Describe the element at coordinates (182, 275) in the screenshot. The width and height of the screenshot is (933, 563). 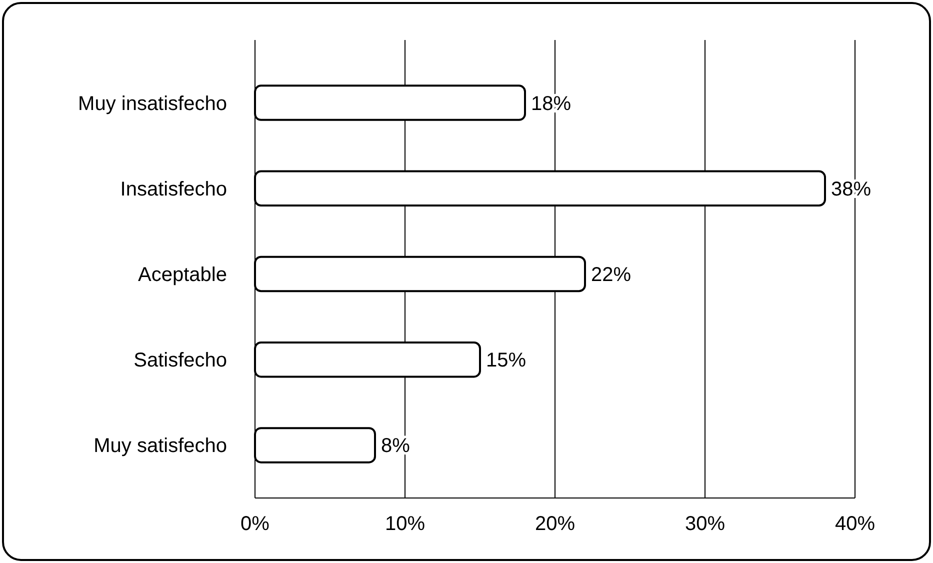
I see `y-tick-label: Aceptable` at that location.